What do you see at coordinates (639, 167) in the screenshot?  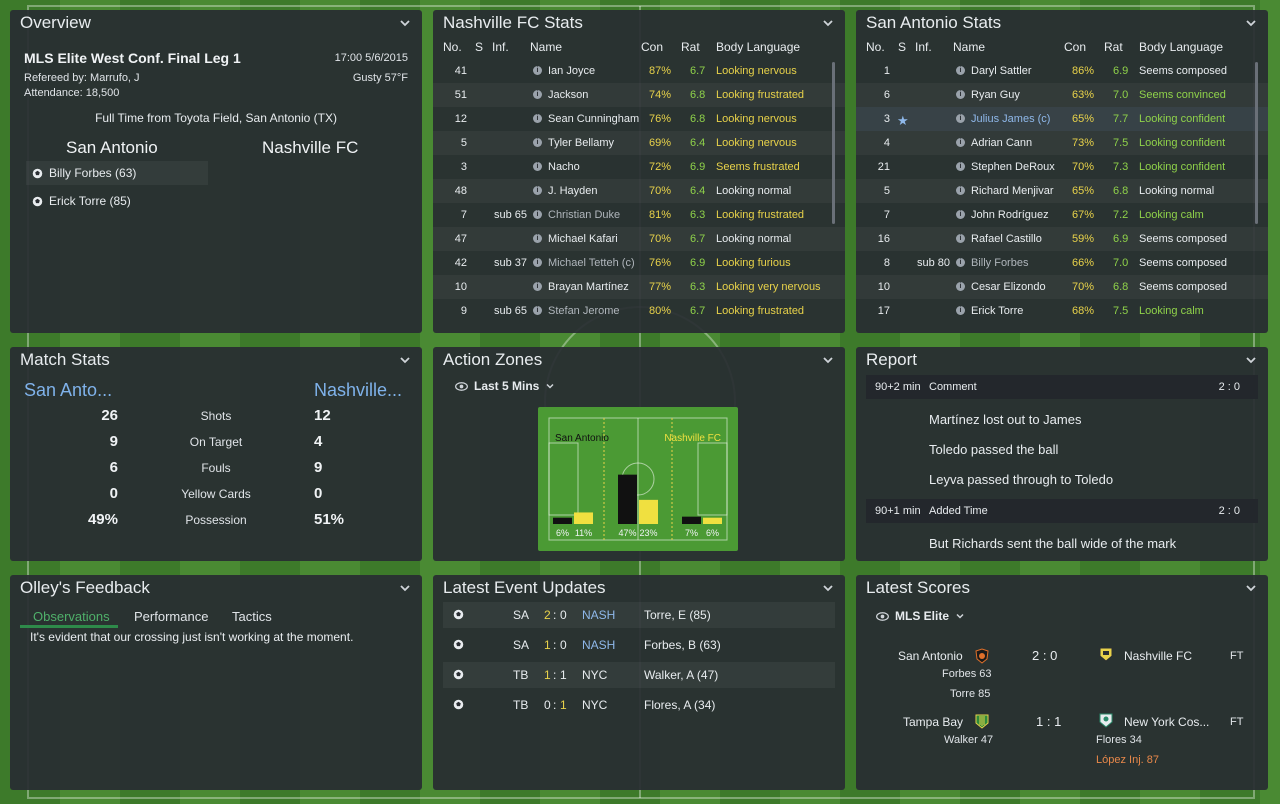 I see `table-row: 3 i Nacho 72% 6.9 Seems frustrated` at bounding box center [639, 167].